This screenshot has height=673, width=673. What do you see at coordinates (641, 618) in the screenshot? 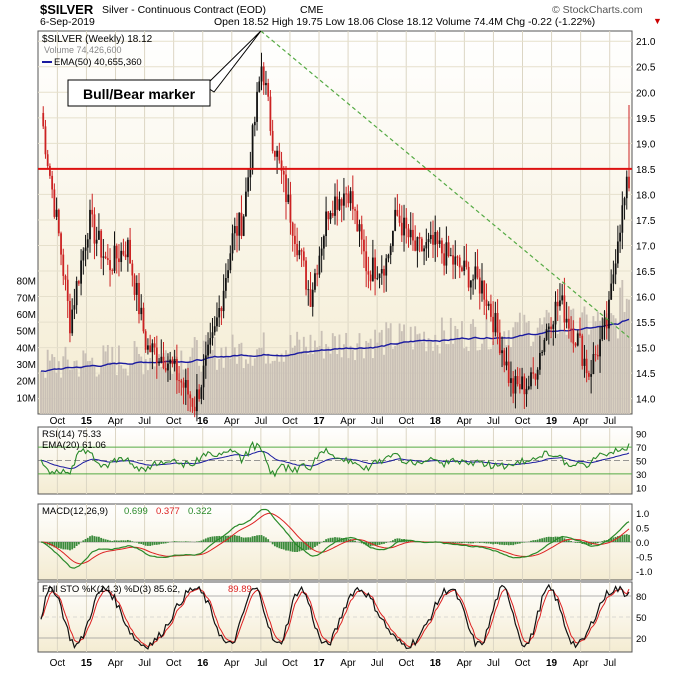
I see `sto-tick-label: 50` at bounding box center [641, 618].